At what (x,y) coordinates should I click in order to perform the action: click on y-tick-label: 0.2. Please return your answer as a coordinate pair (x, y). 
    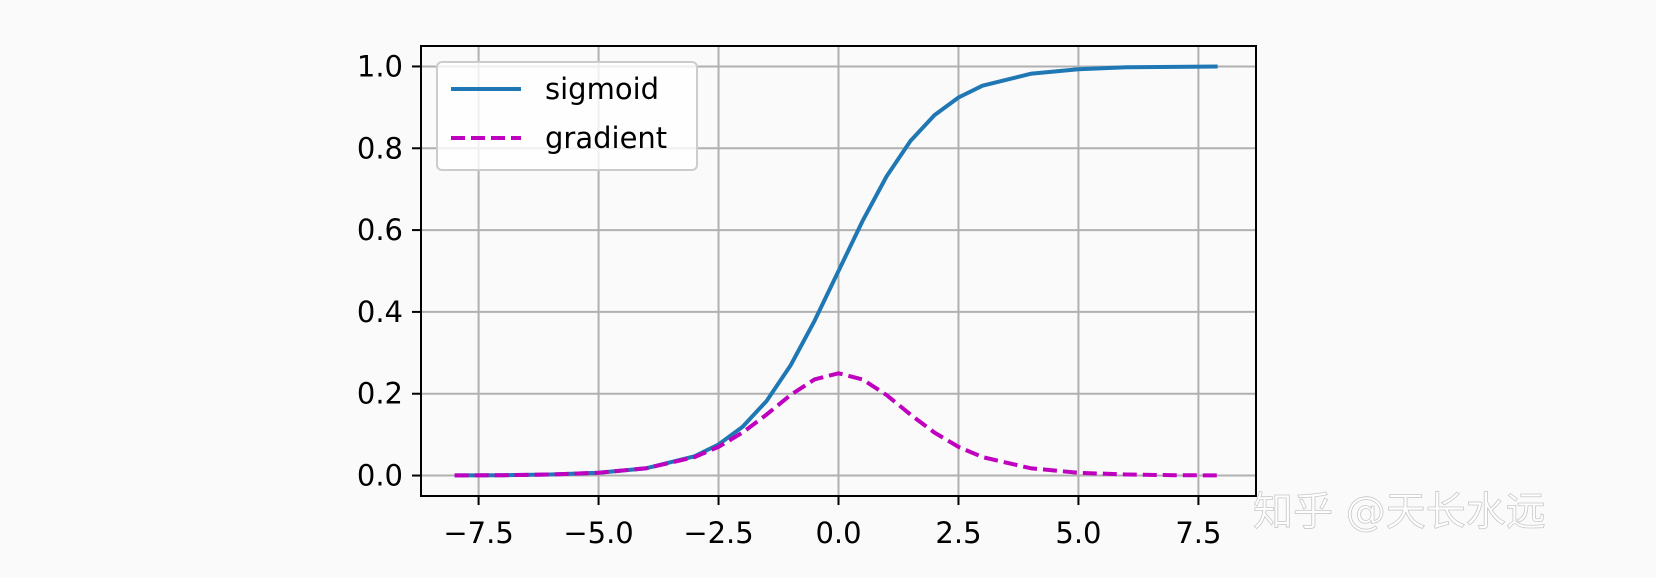
    Looking at the image, I should click on (380, 394).